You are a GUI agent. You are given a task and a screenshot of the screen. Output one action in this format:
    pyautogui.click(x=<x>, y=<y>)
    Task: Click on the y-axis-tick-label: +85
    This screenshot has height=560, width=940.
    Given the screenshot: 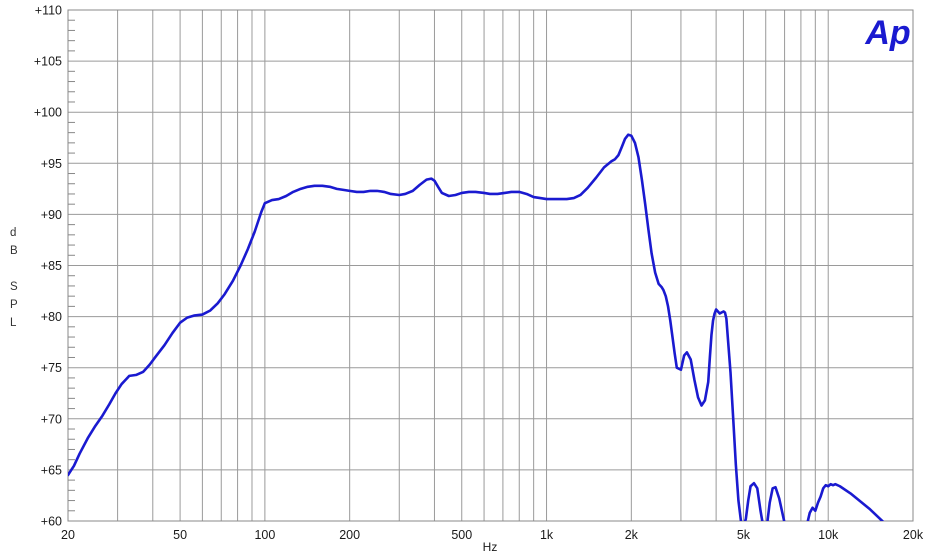 What is the action you would take?
    pyautogui.click(x=51, y=266)
    